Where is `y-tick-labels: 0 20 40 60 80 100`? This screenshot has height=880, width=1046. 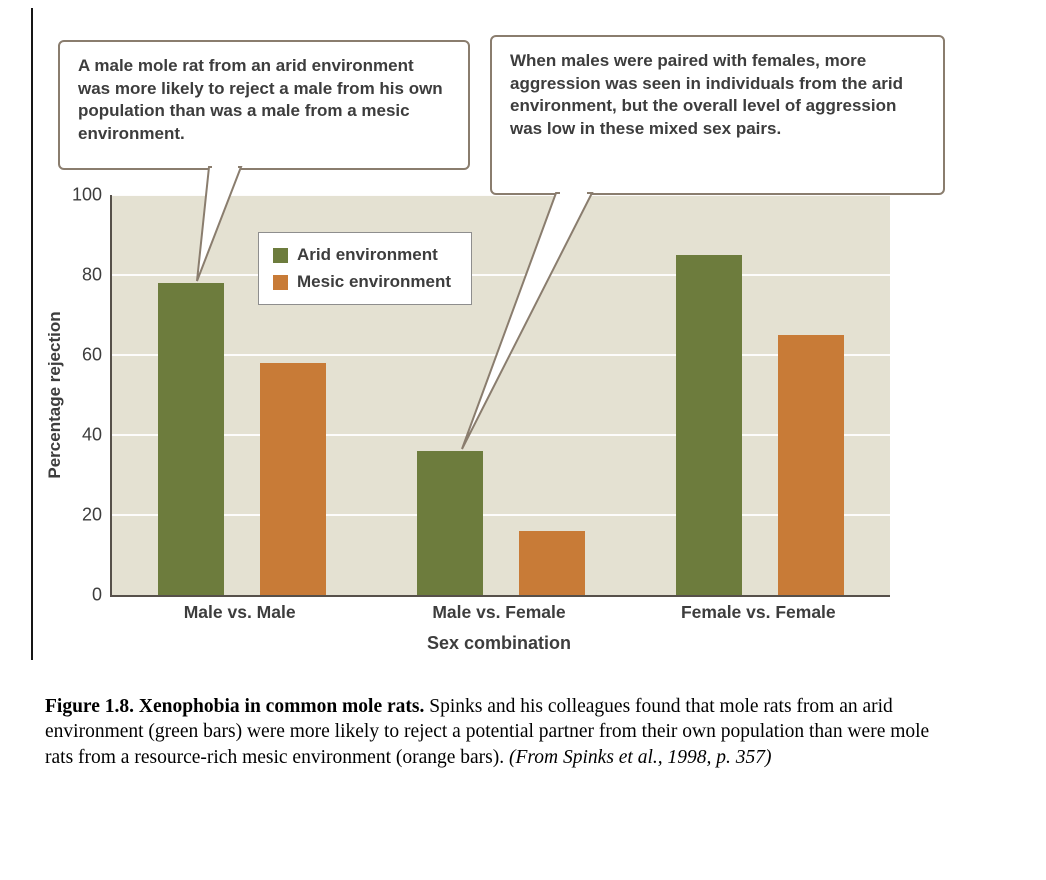
y-tick-labels: 0 20 40 60 80 100 is located at coordinates (75, 395).